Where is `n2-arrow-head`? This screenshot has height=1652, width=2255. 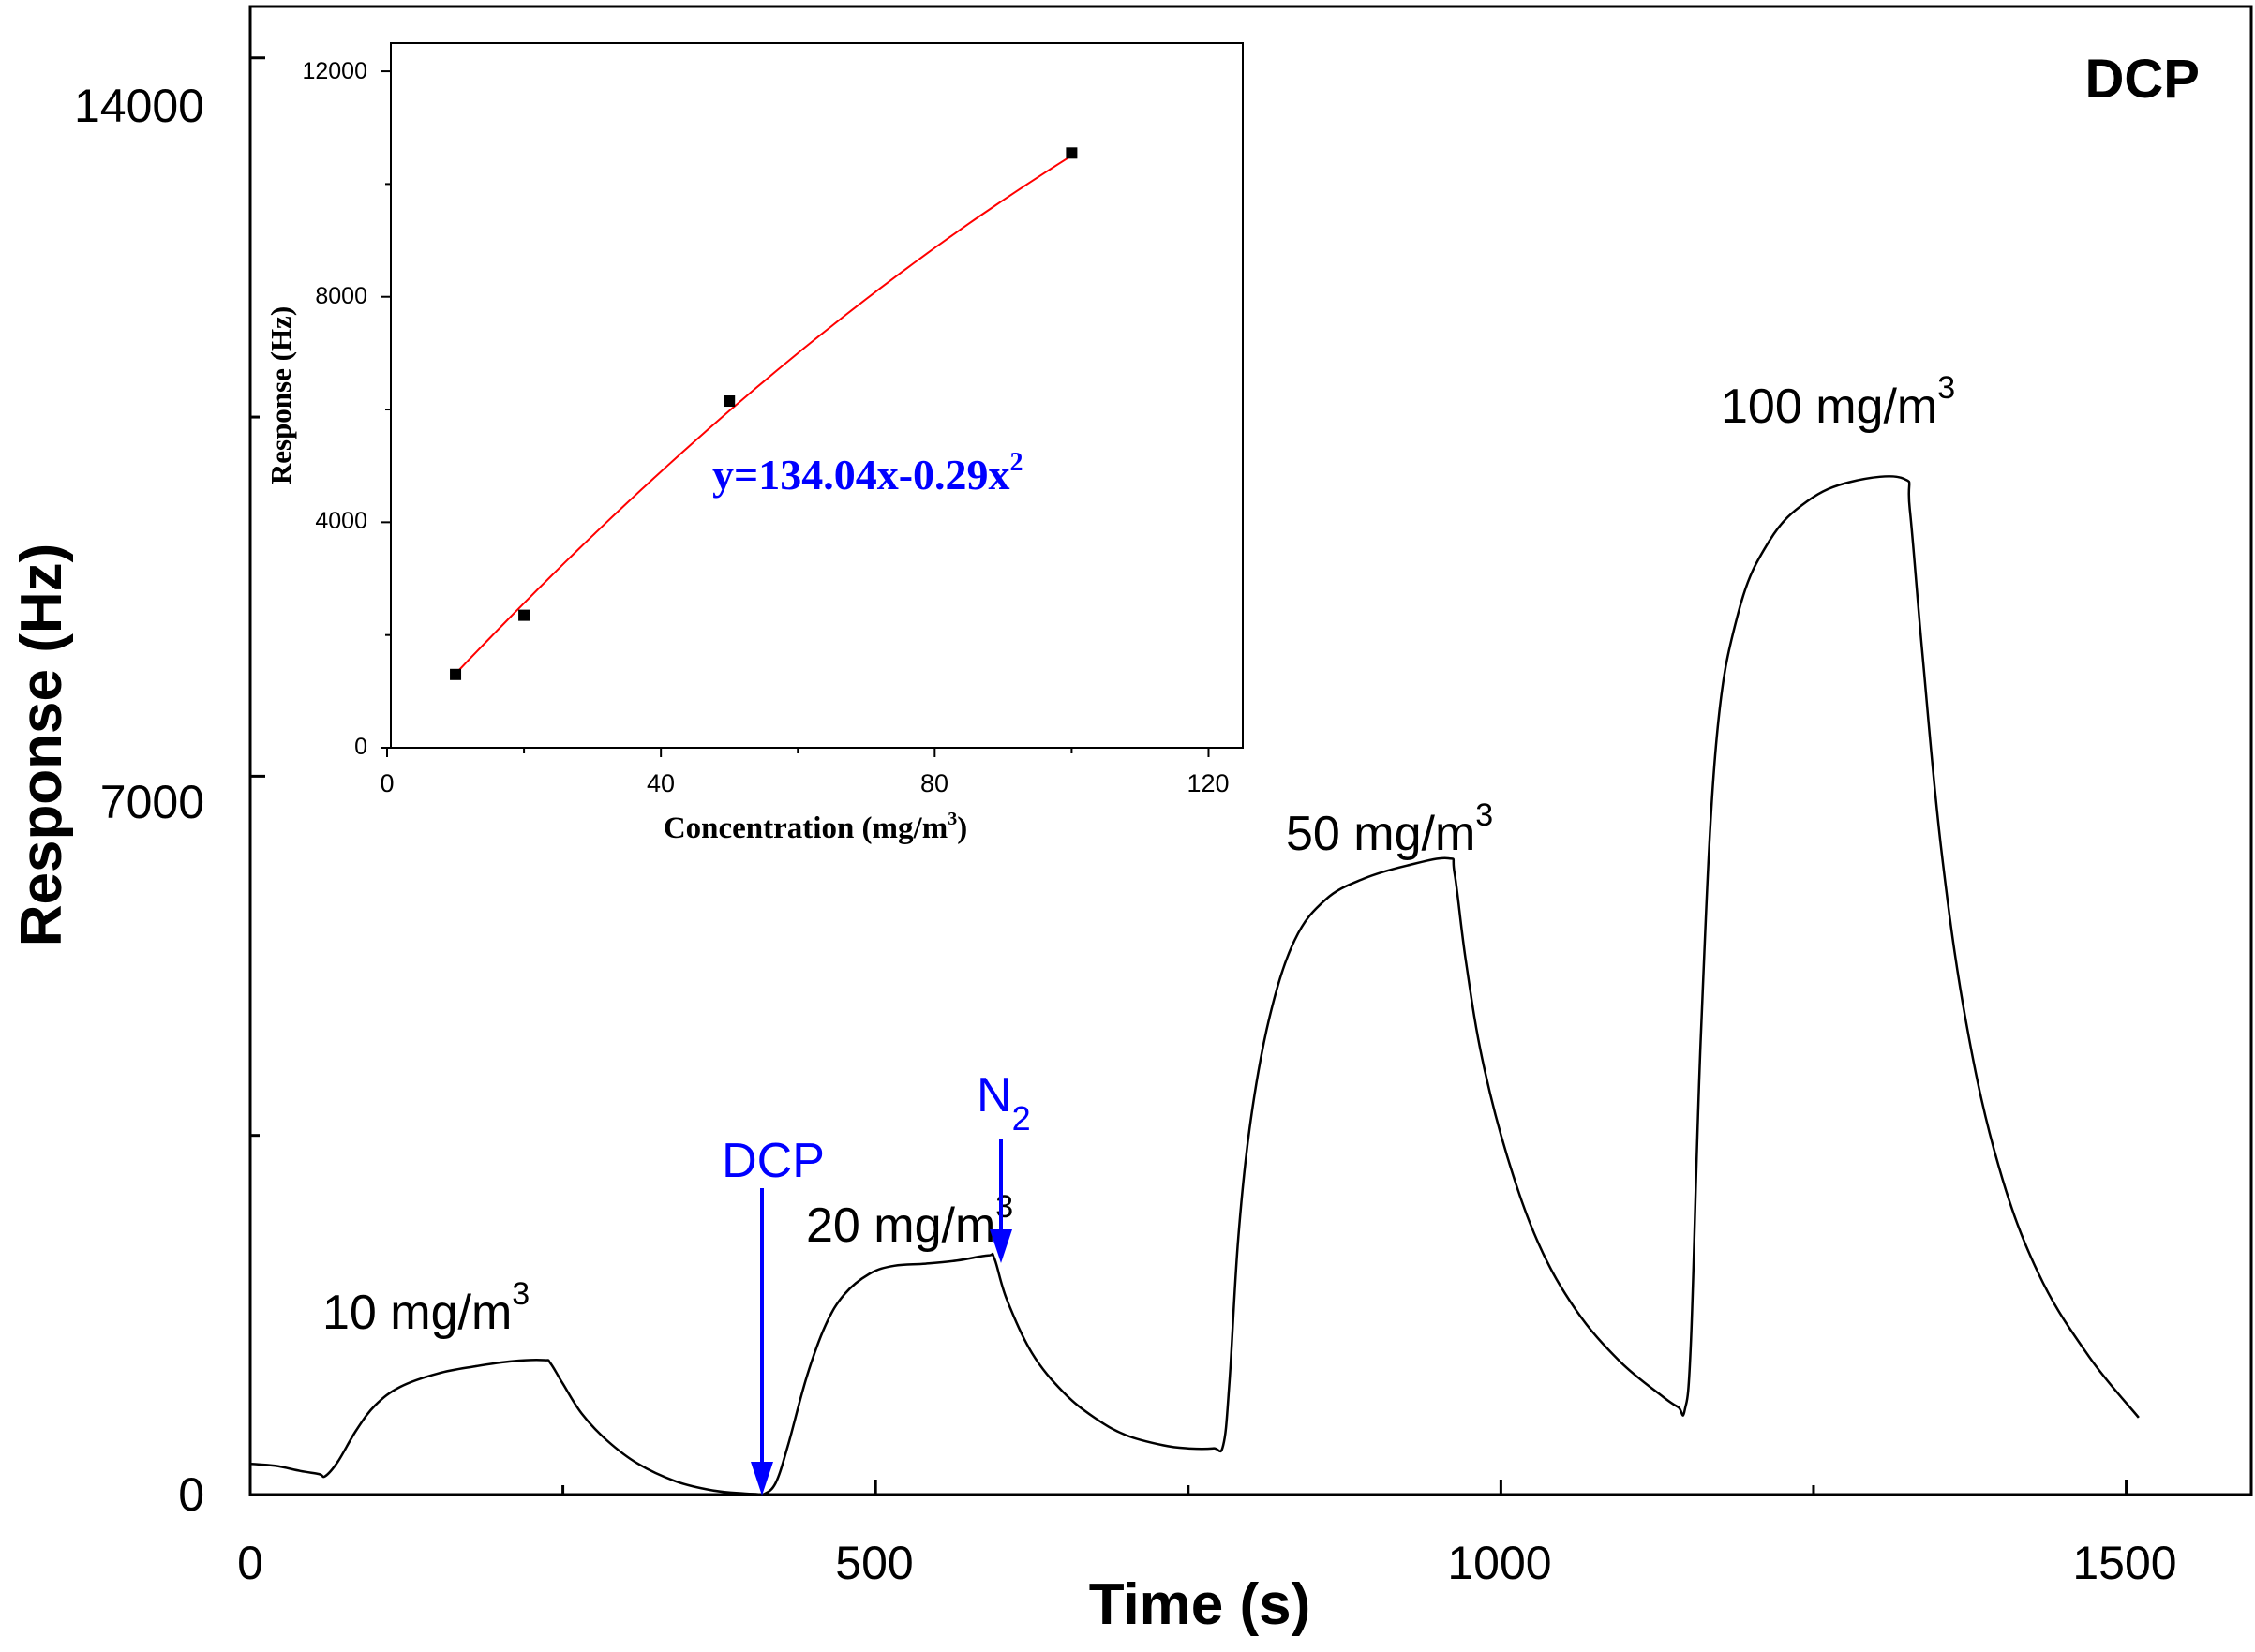 n2-arrow-head is located at coordinates (1001, 1246).